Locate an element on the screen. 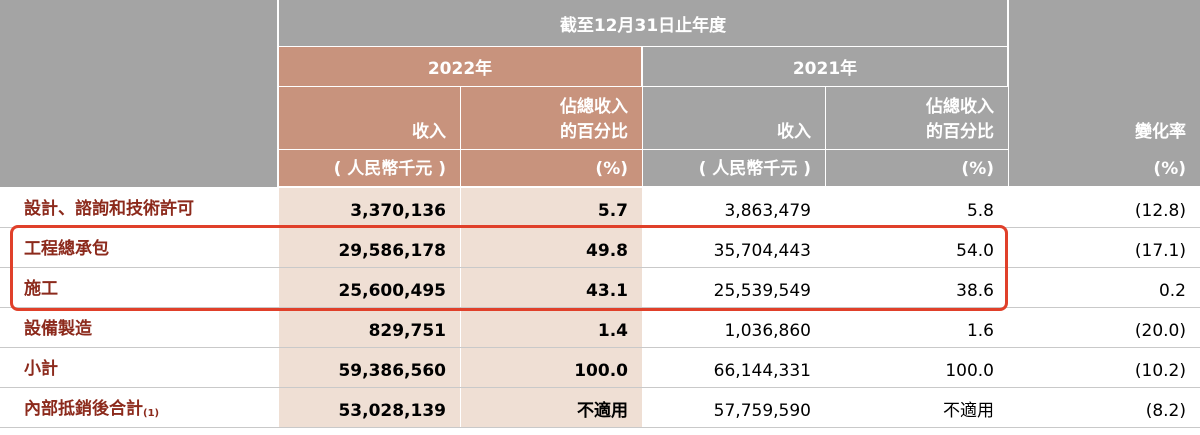 The image size is (1200, 435). cell: 54.0 is located at coordinates (975, 251).